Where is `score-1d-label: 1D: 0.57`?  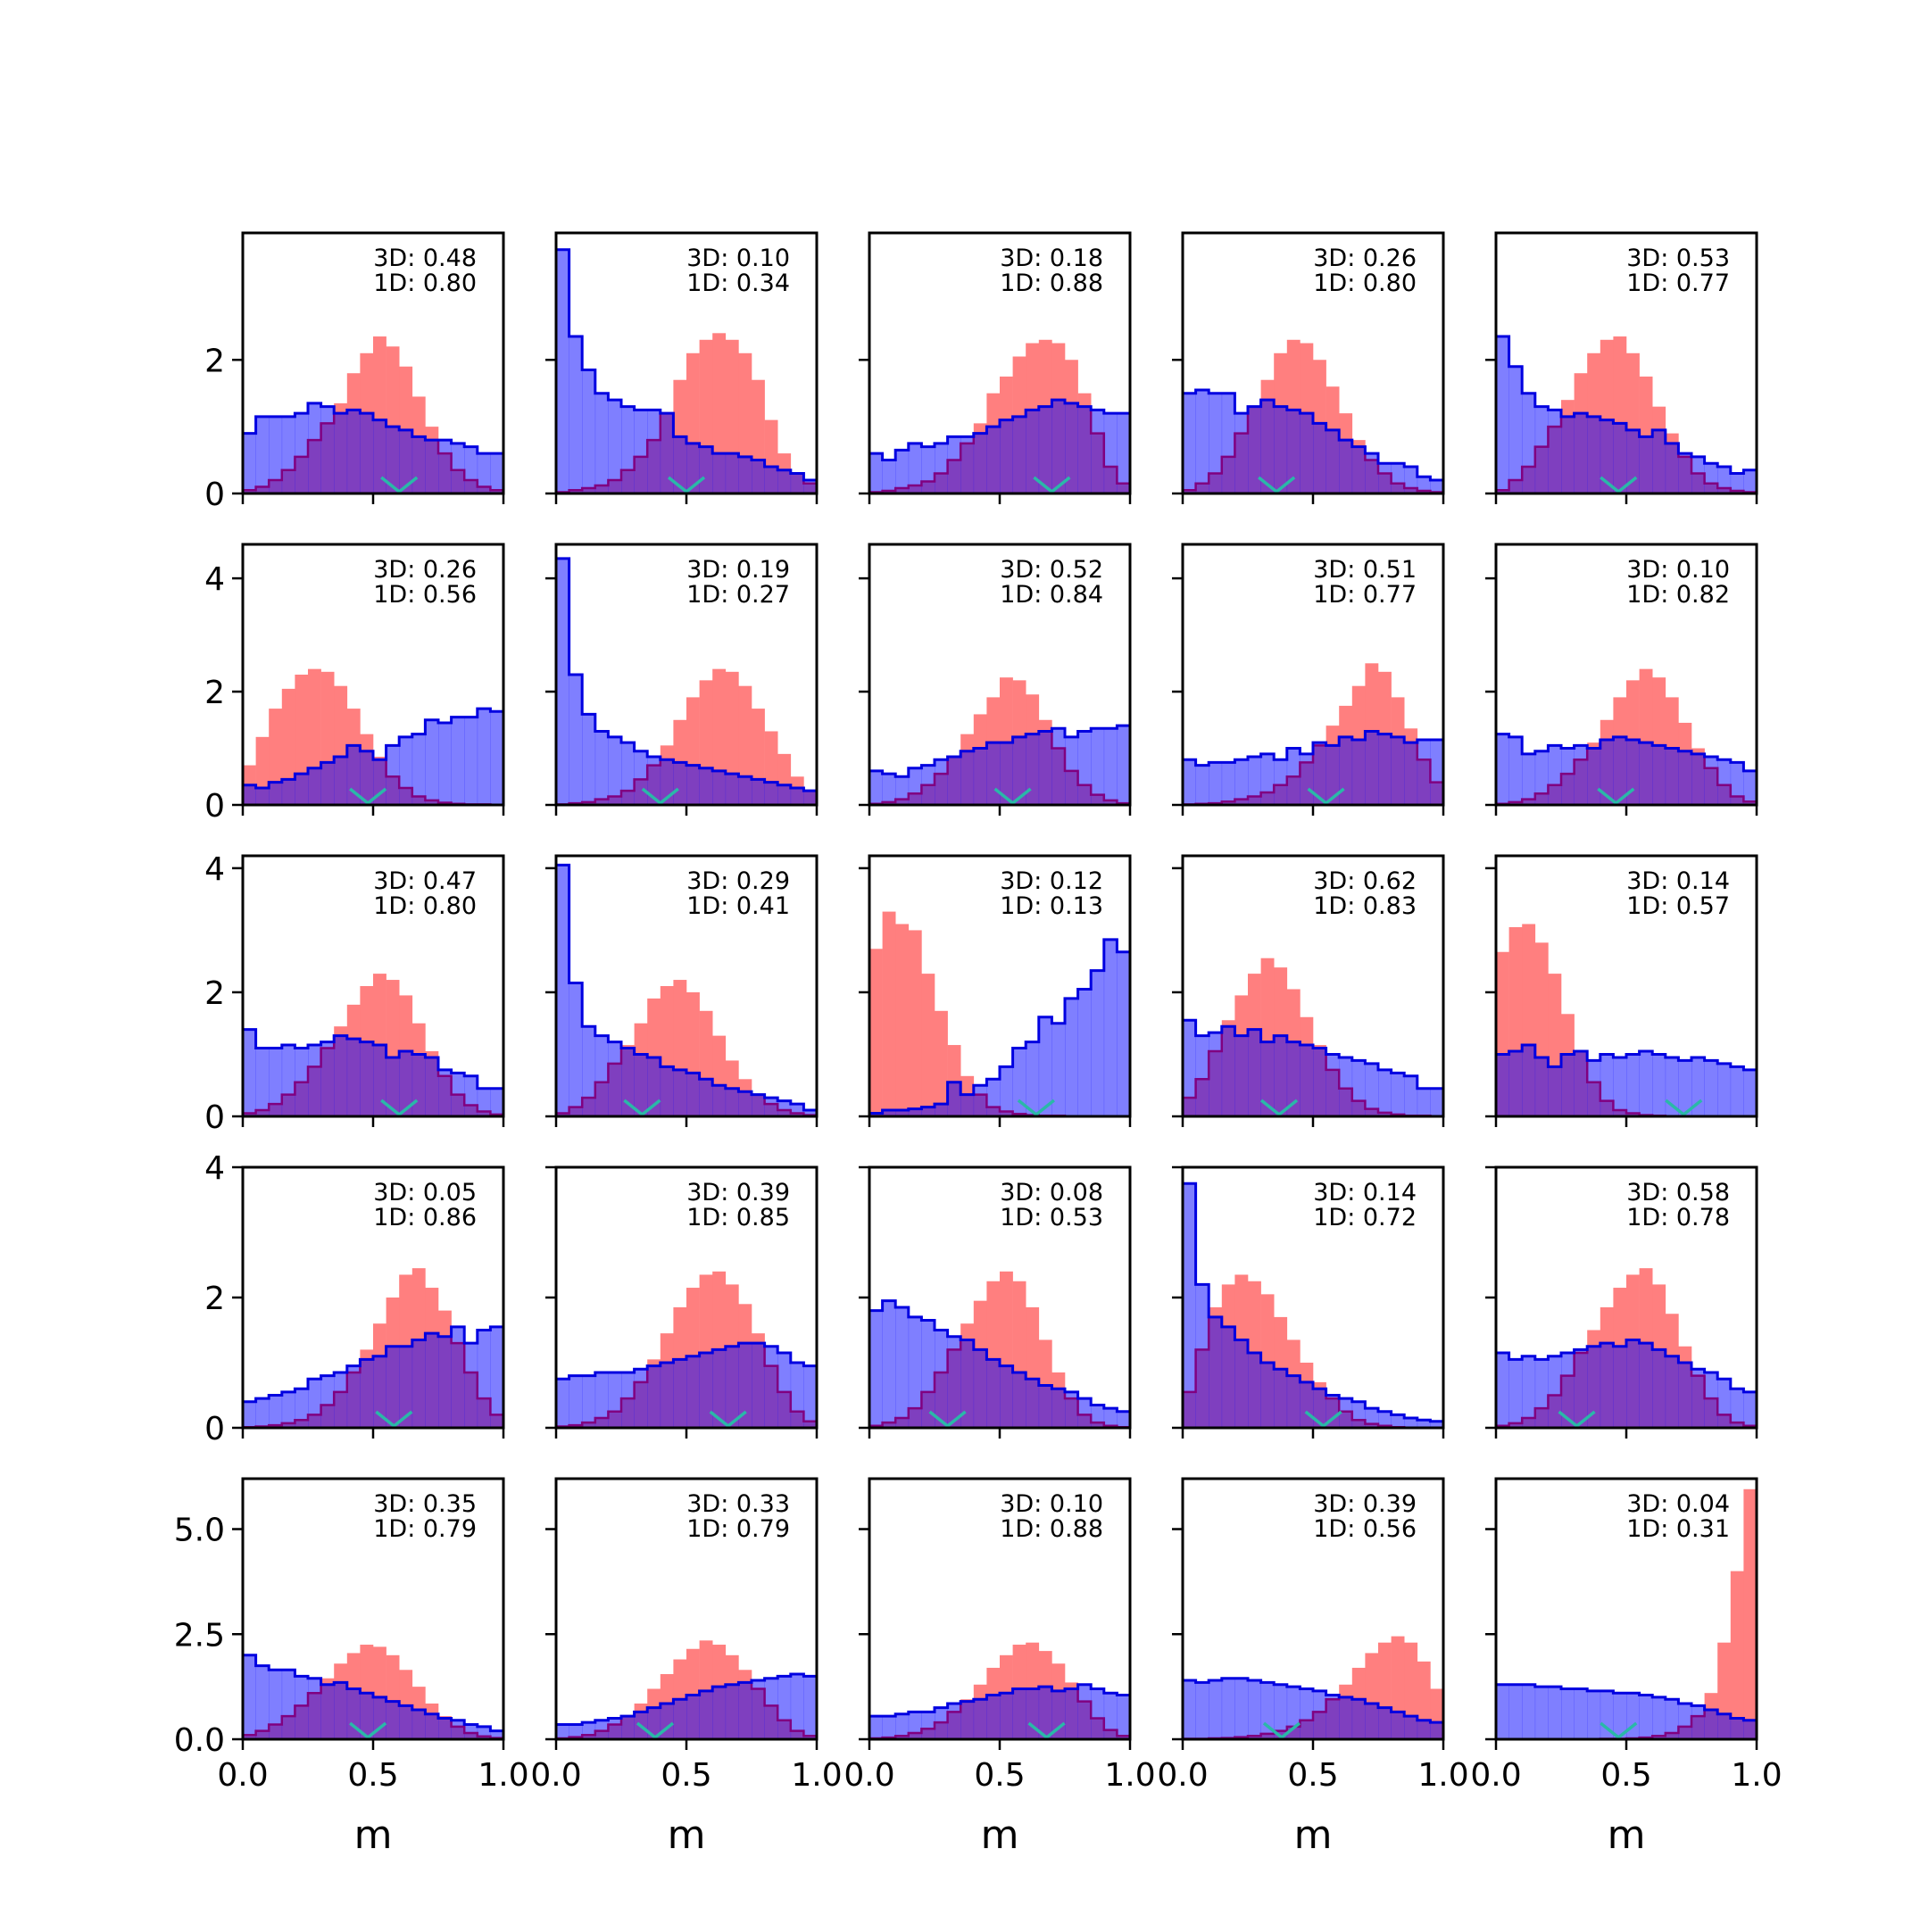
score-1d-label: 1D: 0.57 is located at coordinates (1678, 906).